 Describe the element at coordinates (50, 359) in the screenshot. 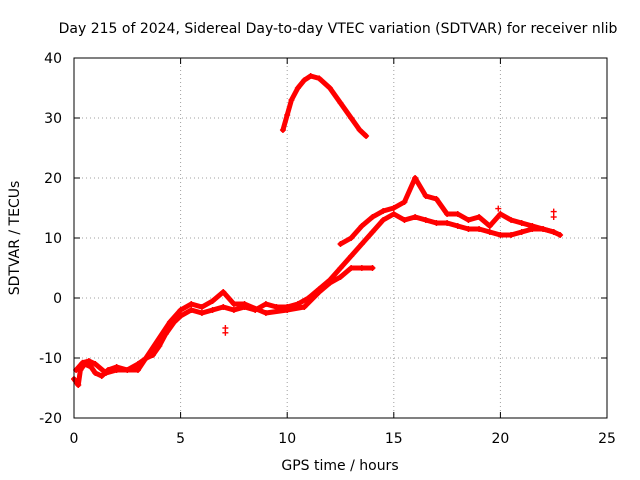

I see `y-tick-label: -10` at that location.